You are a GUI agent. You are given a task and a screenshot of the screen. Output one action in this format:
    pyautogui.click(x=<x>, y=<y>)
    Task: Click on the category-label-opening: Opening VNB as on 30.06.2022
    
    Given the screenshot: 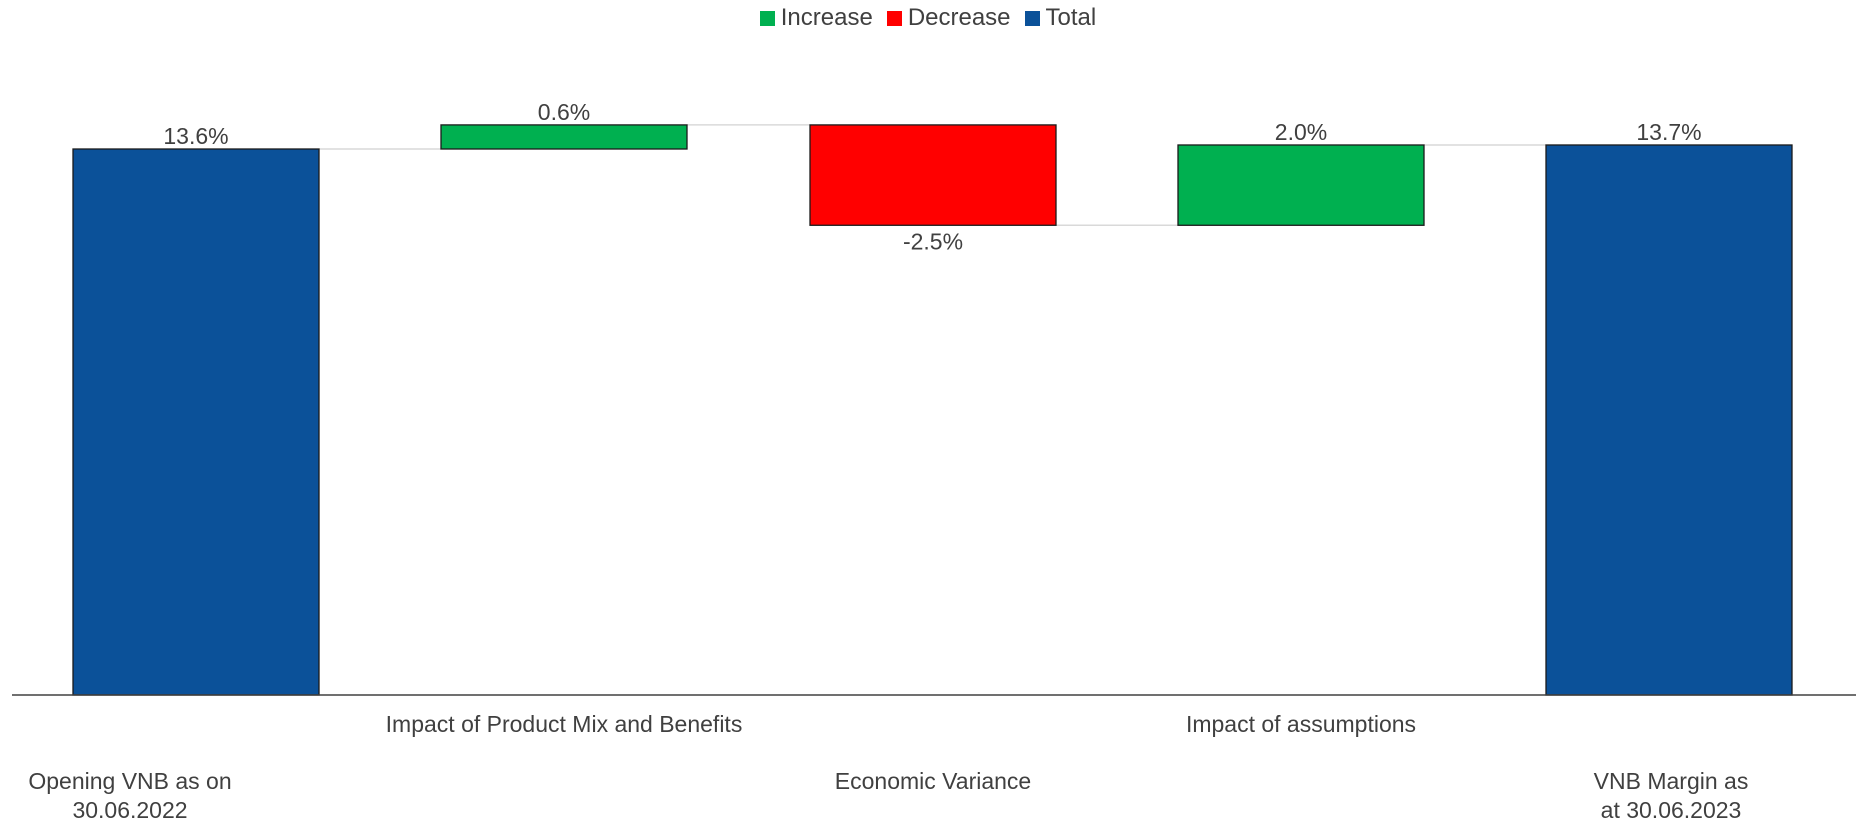 What is the action you would take?
    pyautogui.click(x=130, y=795)
    